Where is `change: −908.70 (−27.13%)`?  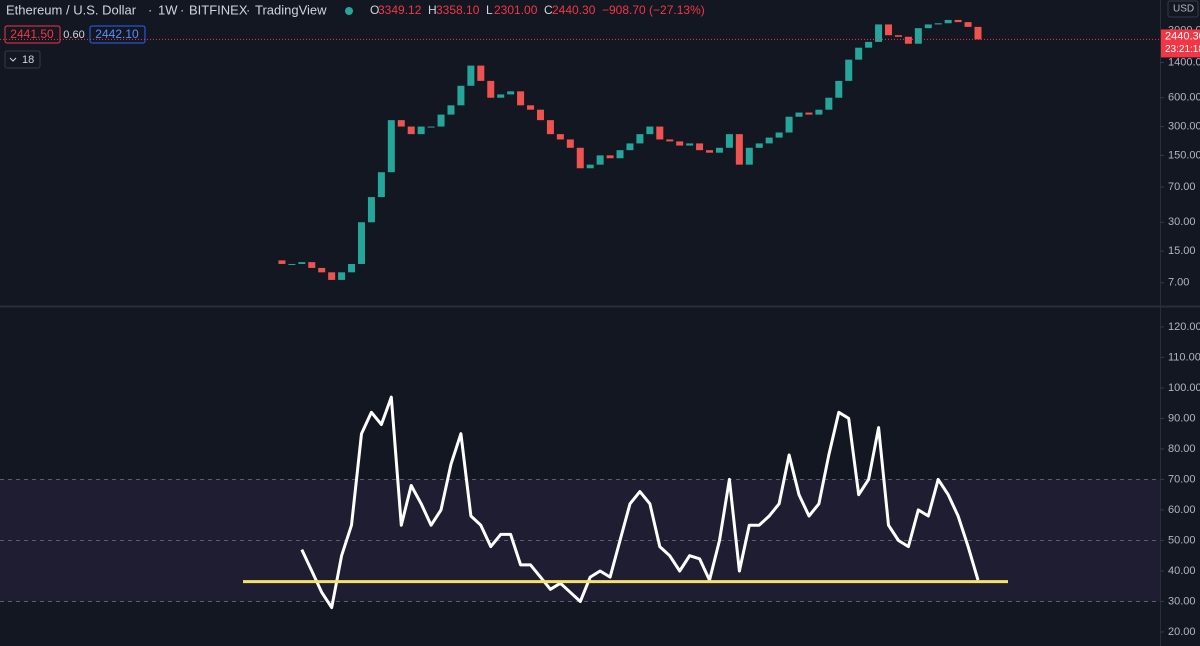 change: −908.70 (−27.13%) is located at coordinates (653, 10).